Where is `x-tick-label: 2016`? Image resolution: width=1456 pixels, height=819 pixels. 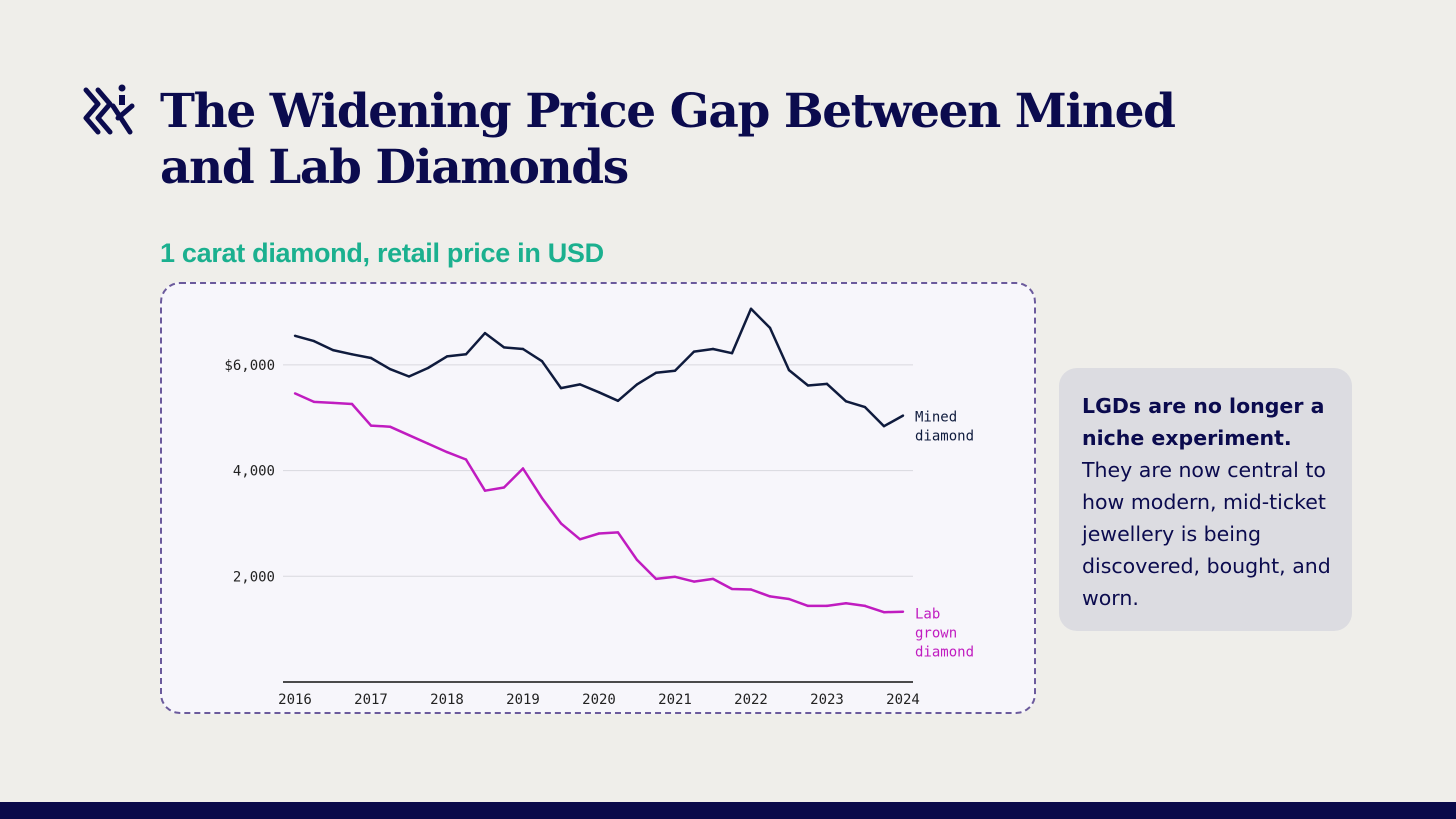
x-tick-label: 2016 is located at coordinates (295, 700).